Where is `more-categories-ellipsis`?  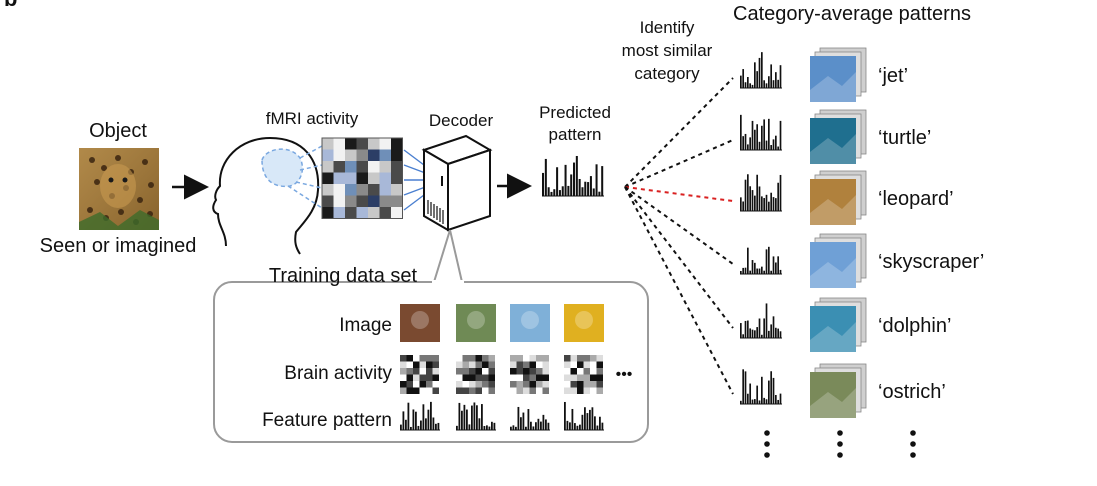 more-categories-ellipsis is located at coordinates (840, 444).